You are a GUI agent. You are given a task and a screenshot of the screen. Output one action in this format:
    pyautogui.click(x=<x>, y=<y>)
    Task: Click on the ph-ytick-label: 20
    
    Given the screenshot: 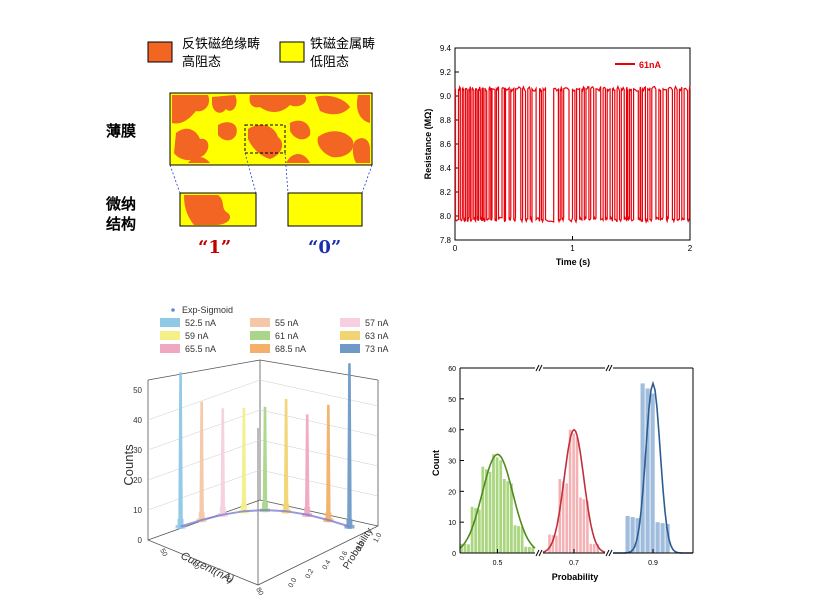 What is the action you would take?
    pyautogui.click(x=452, y=492)
    